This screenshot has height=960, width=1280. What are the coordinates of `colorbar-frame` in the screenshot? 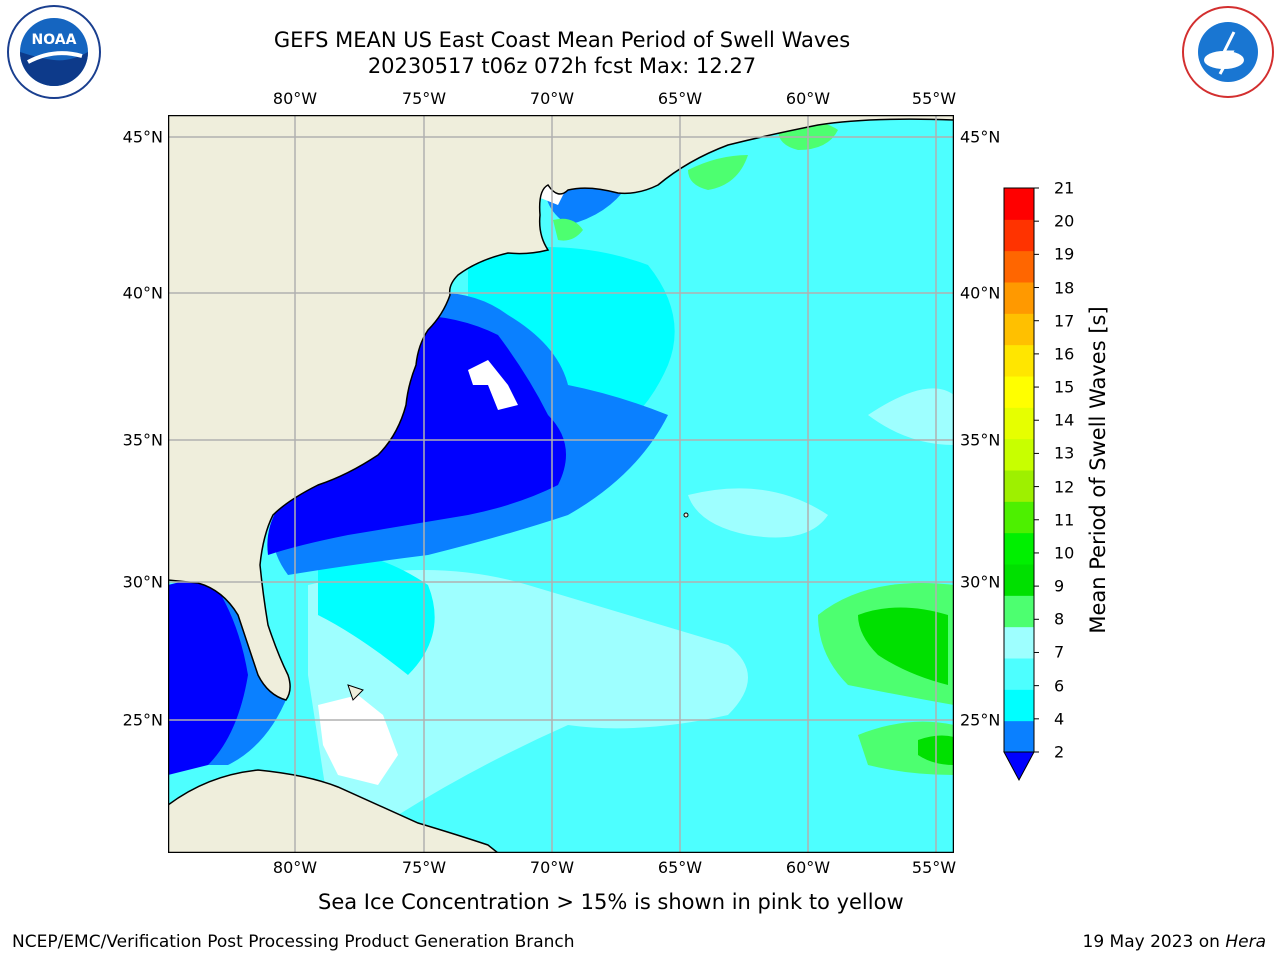 It's located at (1019, 470).